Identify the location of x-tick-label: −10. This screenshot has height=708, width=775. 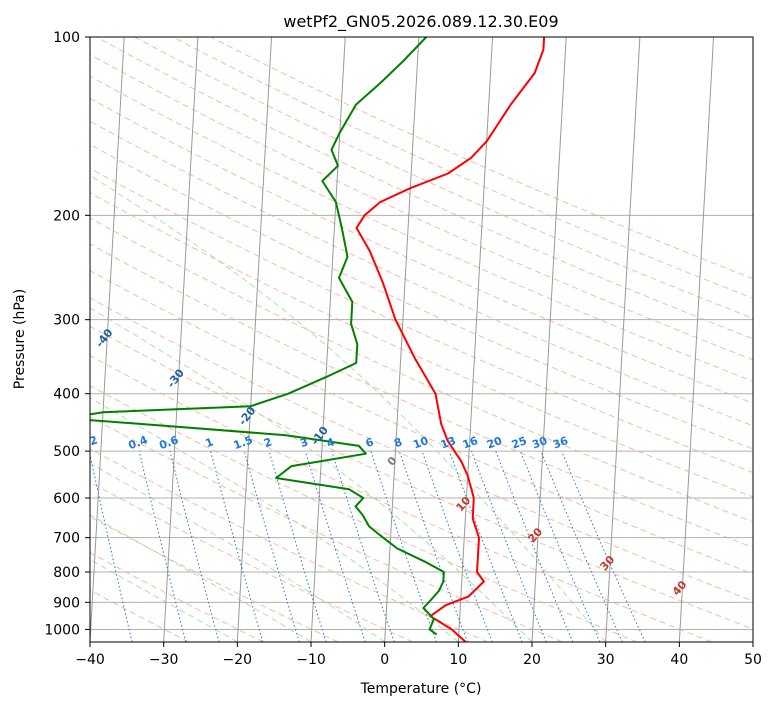
(311, 660).